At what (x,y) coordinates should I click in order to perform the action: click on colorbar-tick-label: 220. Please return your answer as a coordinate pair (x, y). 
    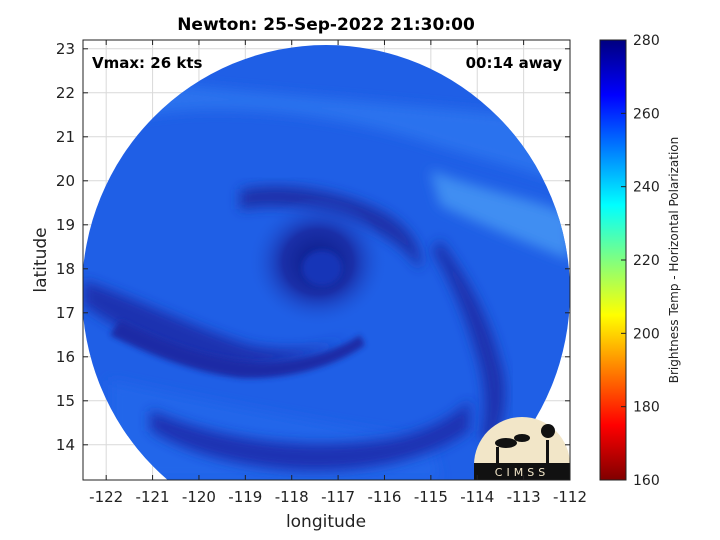
    Looking at the image, I should click on (646, 261).